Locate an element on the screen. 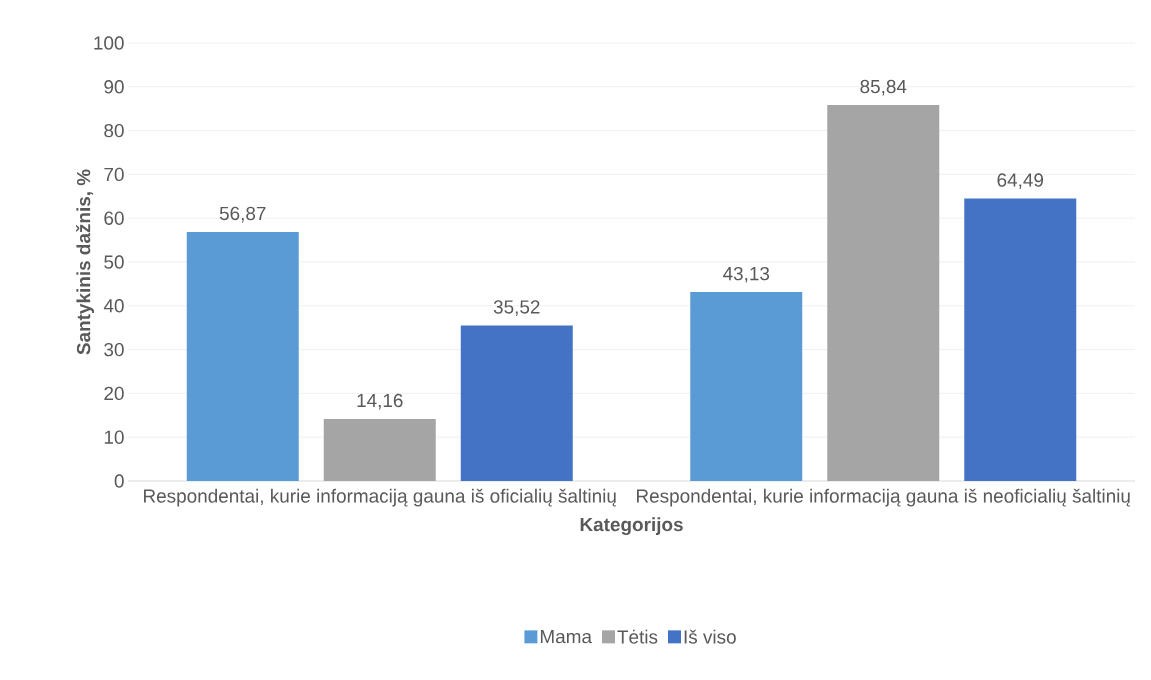  data-label: 56,87 is located at coordinates (242, 214).